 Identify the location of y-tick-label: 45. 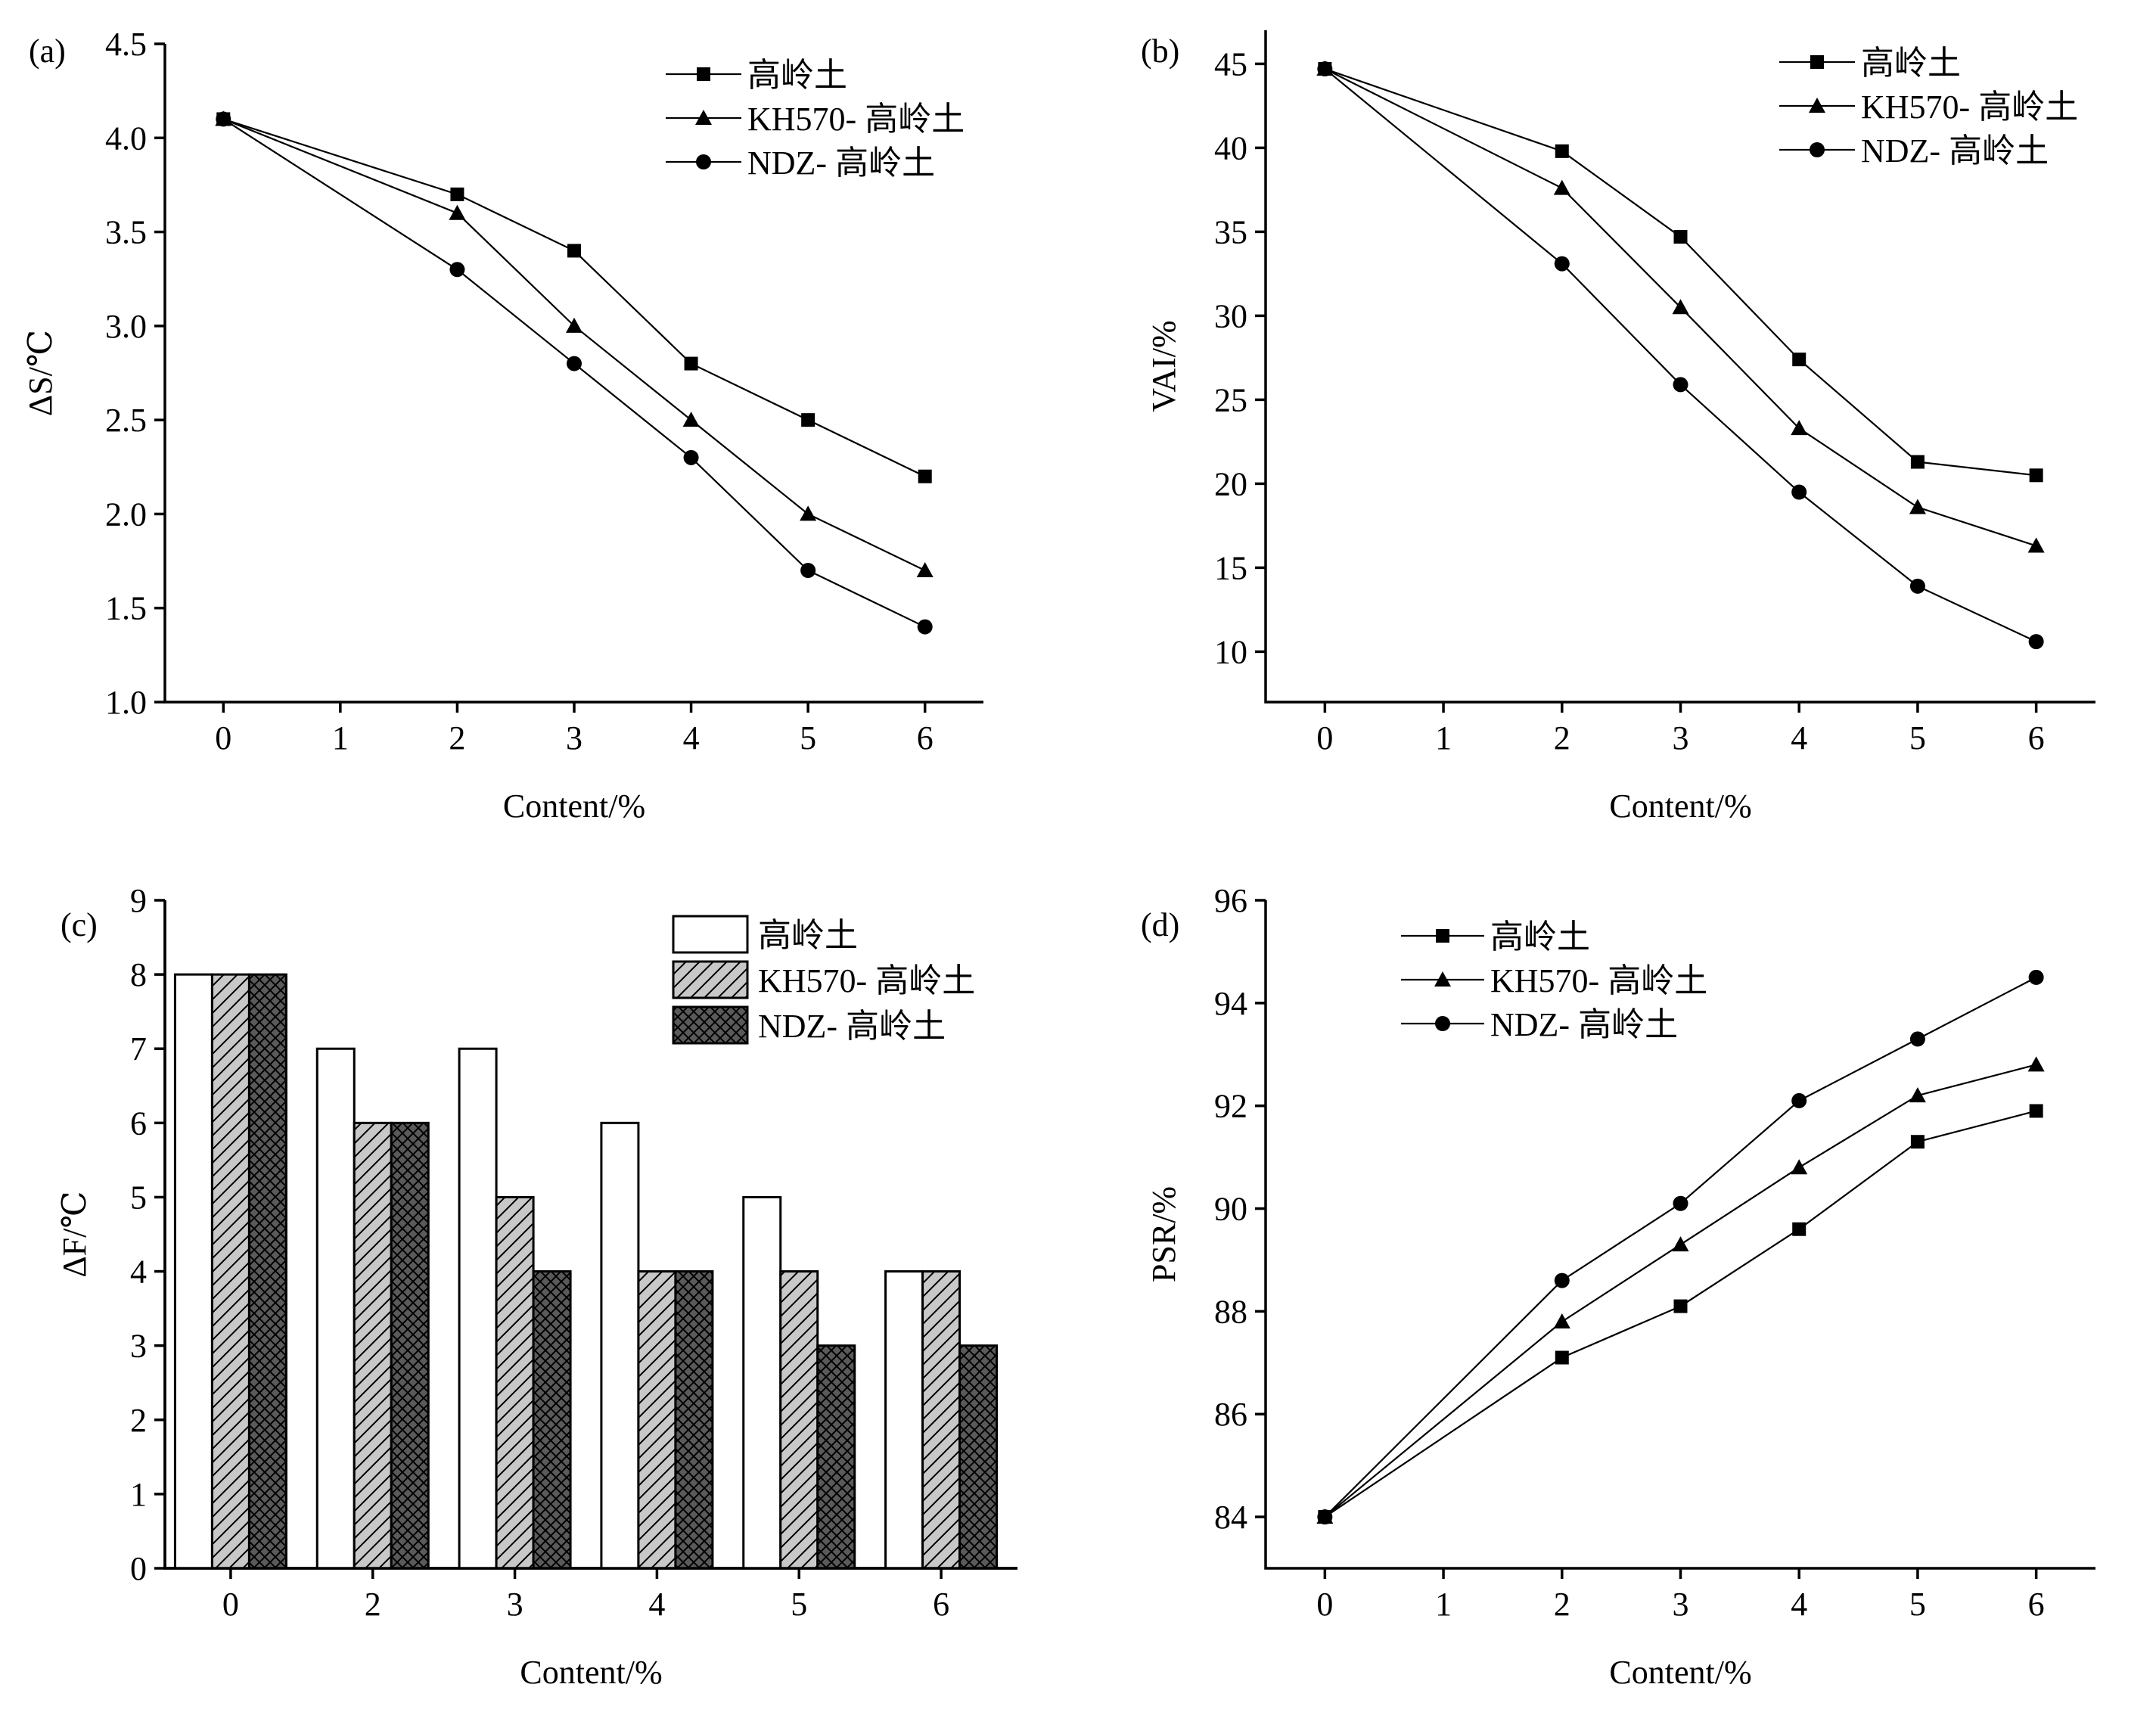
(1230, 63).